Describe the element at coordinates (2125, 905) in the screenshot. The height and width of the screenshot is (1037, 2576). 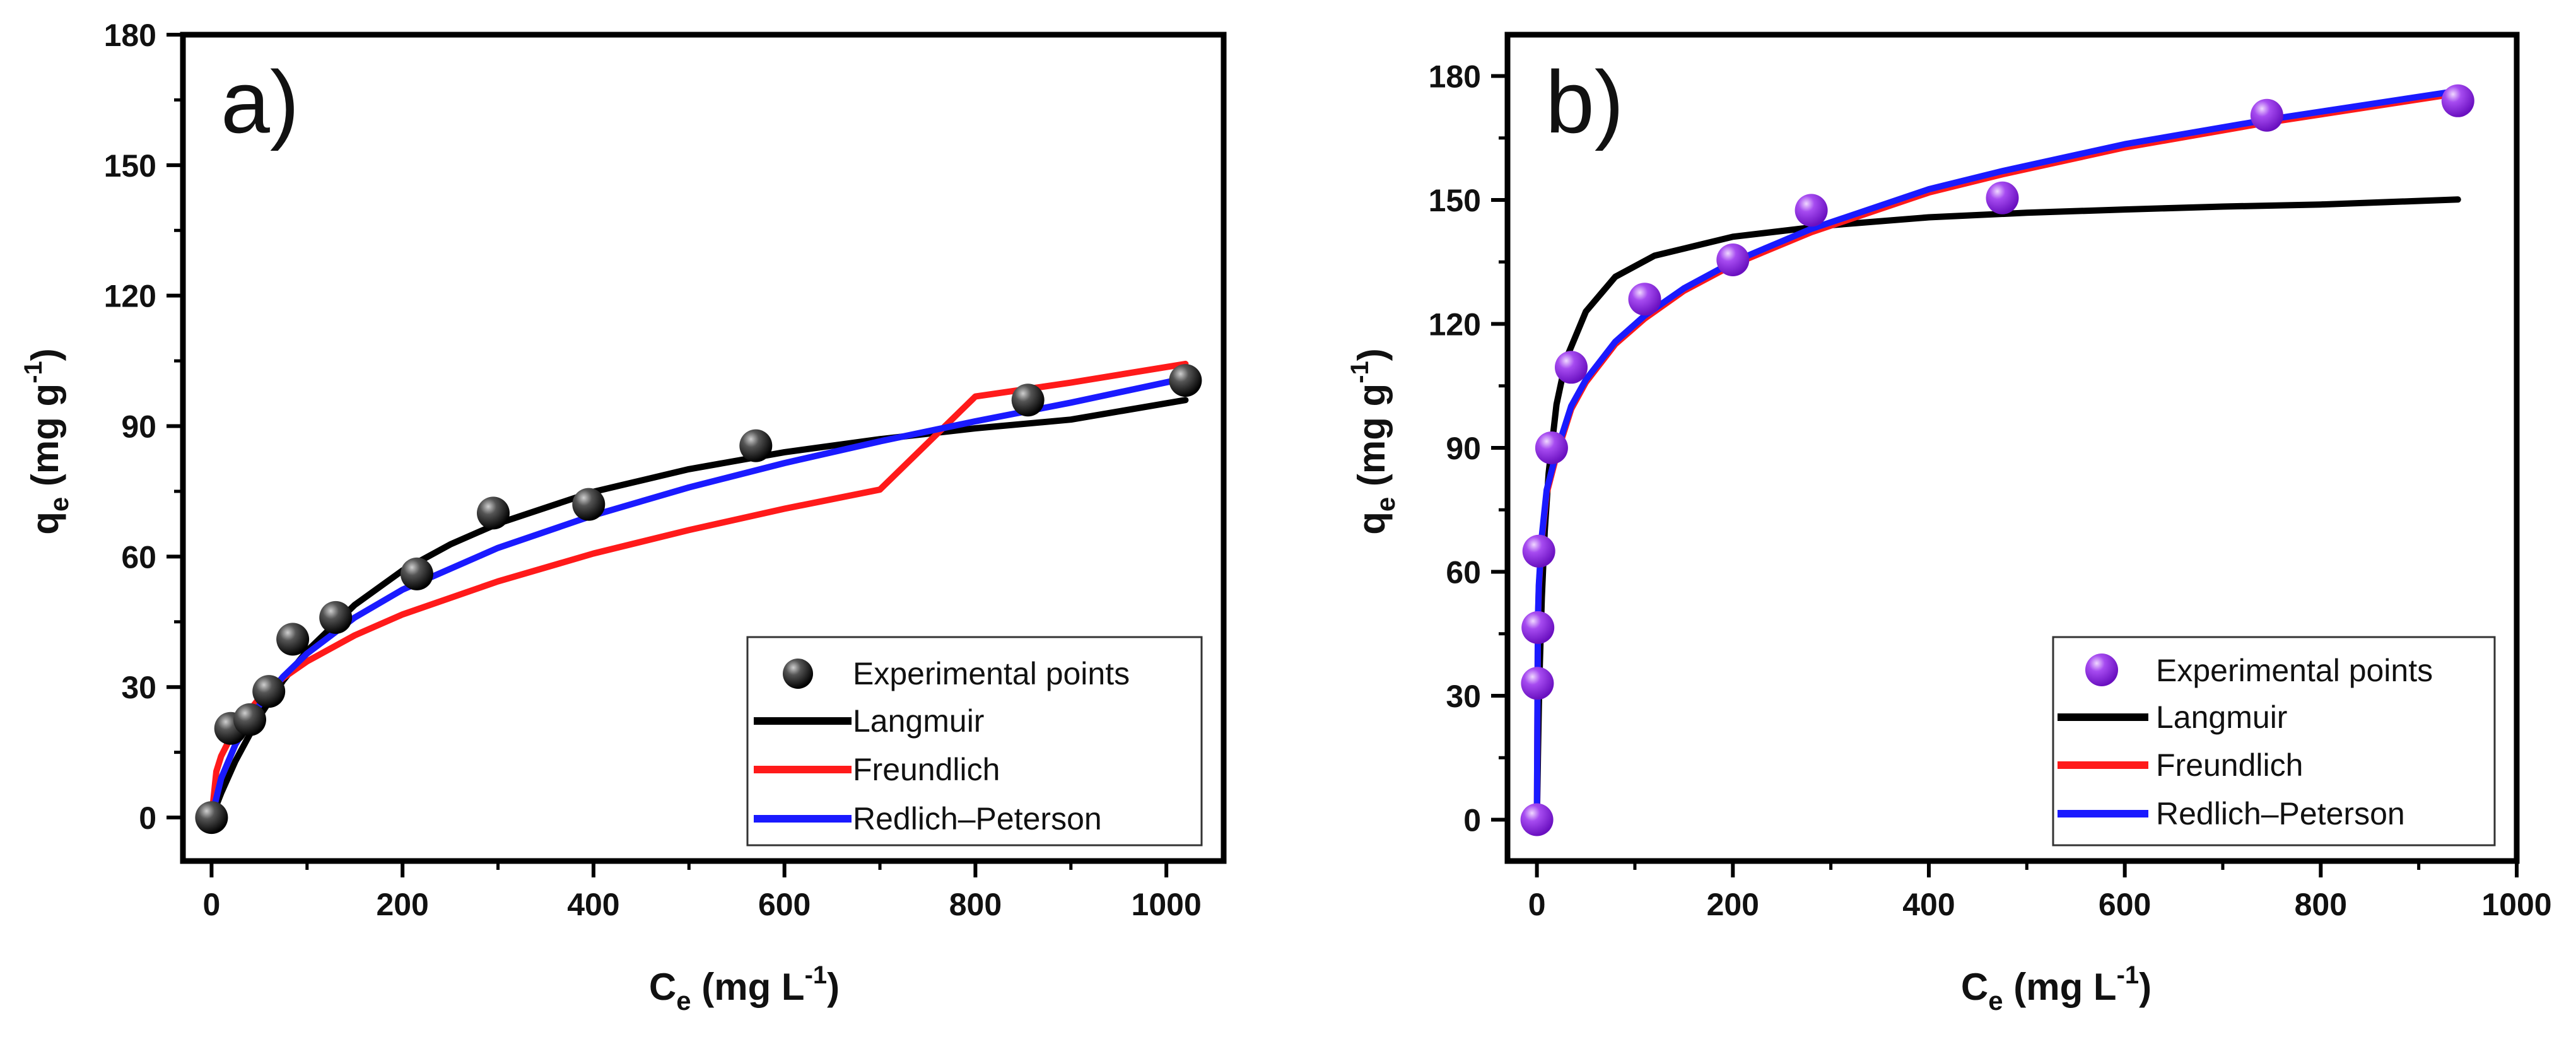
I see `chart-b-x-tick-label: 600` at that location.